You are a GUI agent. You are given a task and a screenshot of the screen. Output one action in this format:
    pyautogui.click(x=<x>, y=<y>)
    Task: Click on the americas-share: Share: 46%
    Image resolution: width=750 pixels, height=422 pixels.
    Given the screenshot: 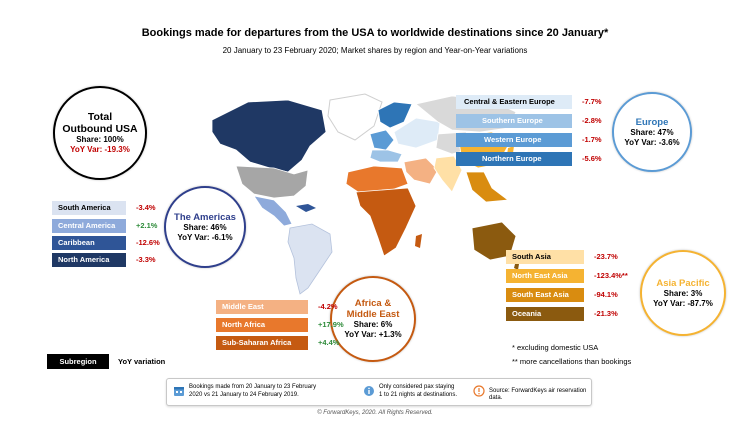 What is the action you would take?
    pyautogui.click(x=205, y=227)
    